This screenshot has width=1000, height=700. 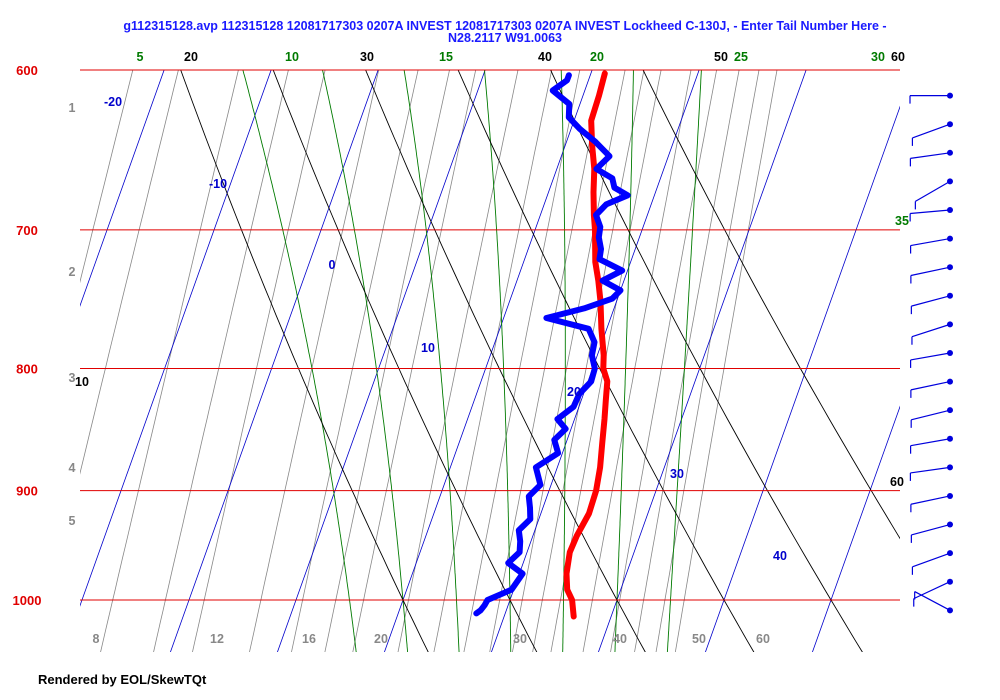 I want to click on dry-adiabat-label: 40, so click(x=545, y=57).